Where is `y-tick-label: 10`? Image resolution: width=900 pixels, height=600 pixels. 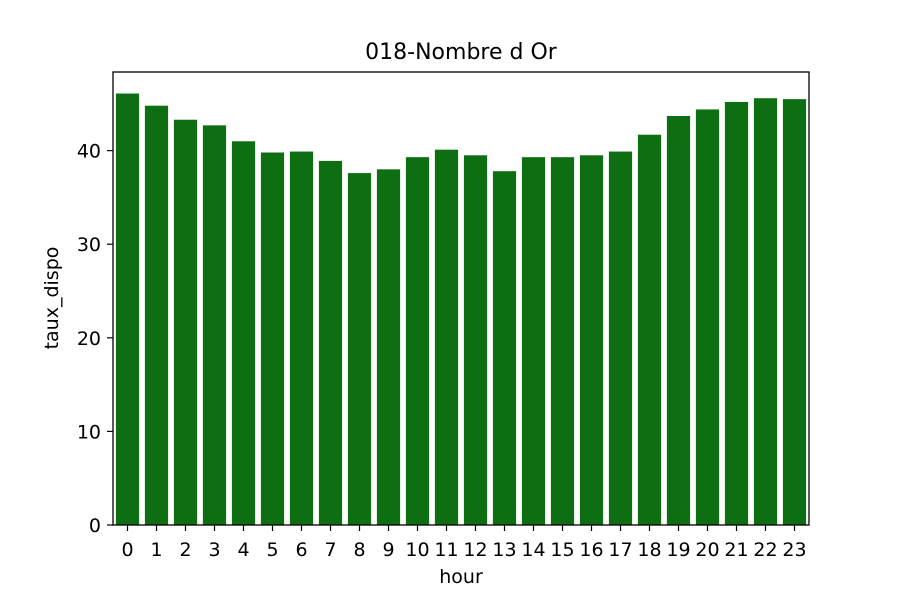
y-tick-label: 10 is located at coordinates (89, 432).